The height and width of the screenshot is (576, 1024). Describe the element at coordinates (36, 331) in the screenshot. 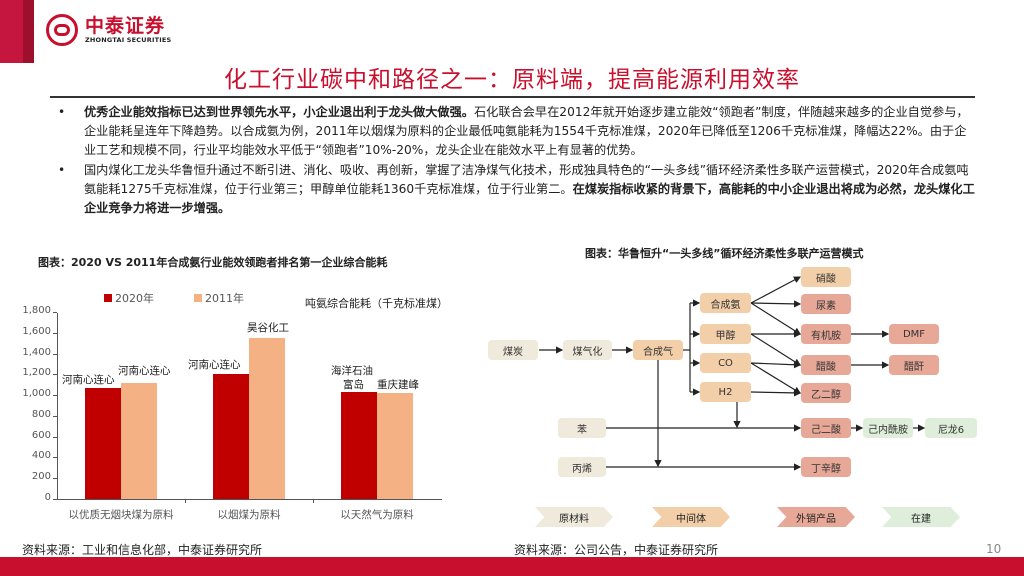

I see `y-tick-label: 1,600` at that location.